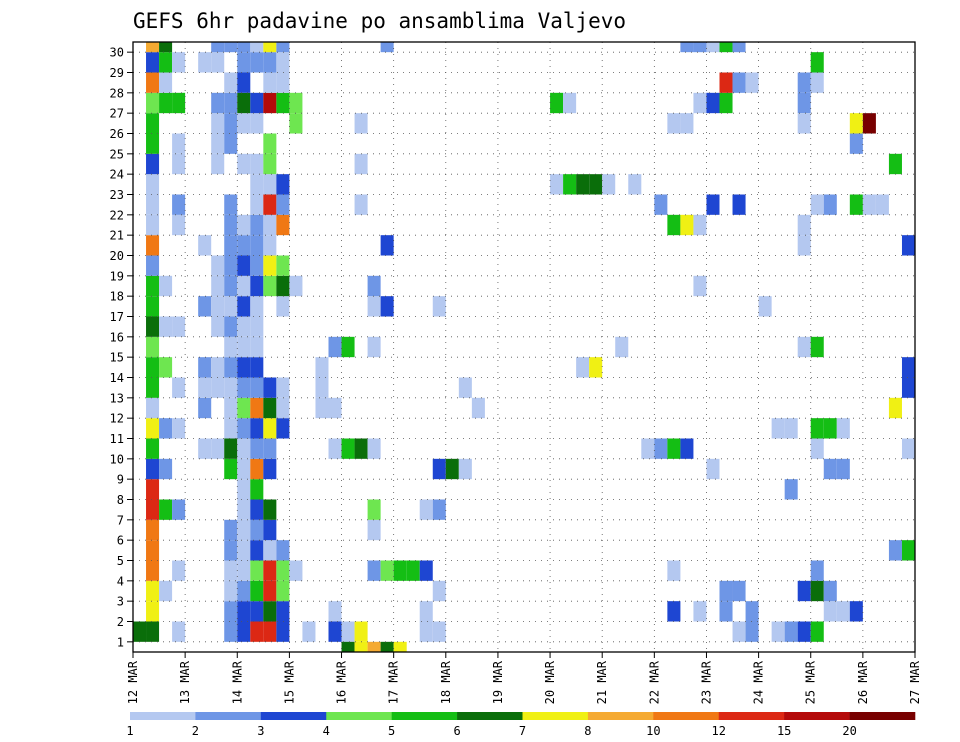  What do you see at coordinates (811, 682) in the screenshot?
I see `x-tick-label: 25 MAR` at bounding box center [811, 682].